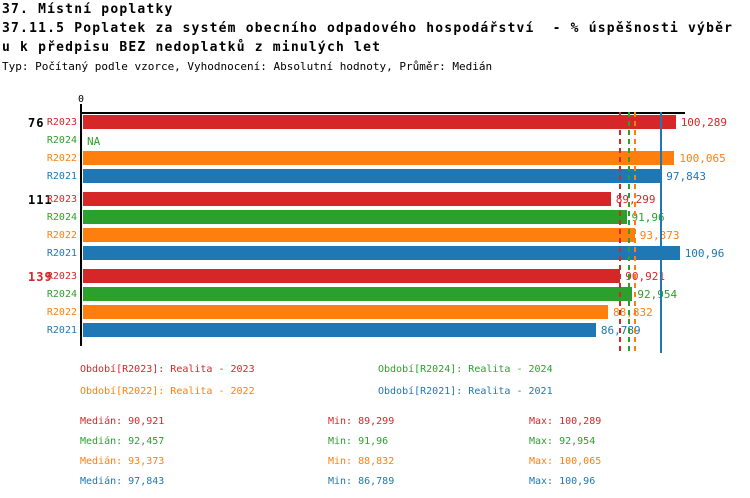  I want to click on min-stat-R2024: Min: 91,96, so click(358, 441).